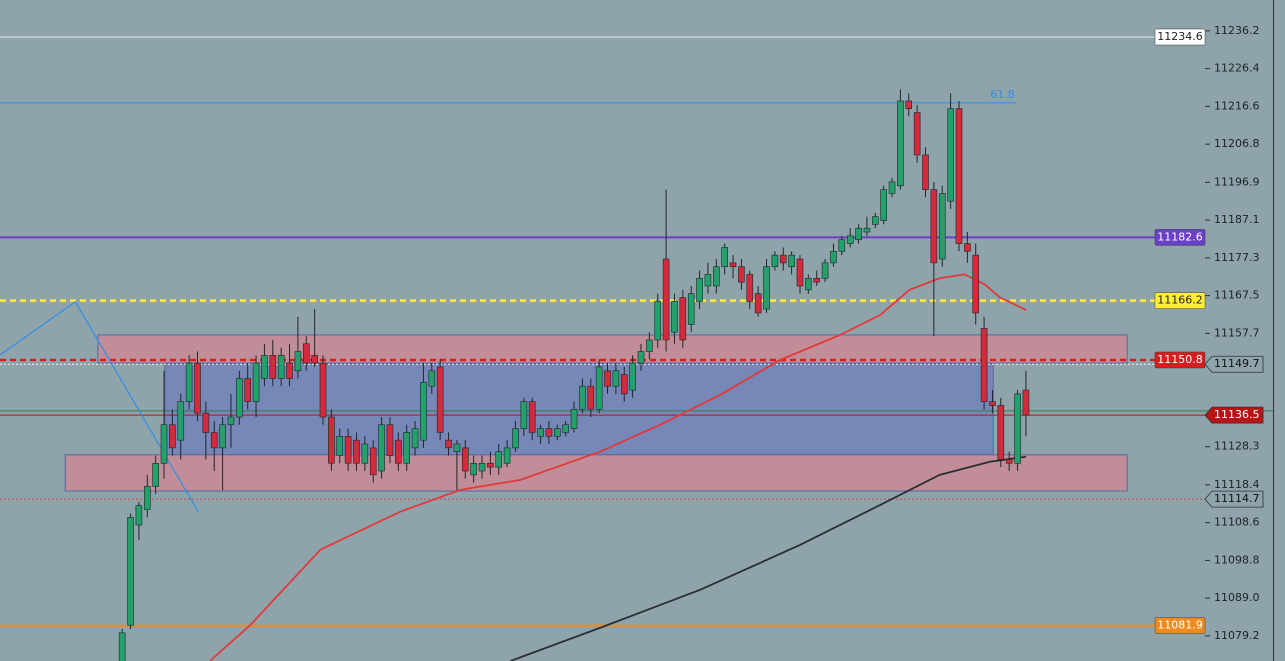 The height and width of the screenshot is (661, 1285). What do you see at coordinates (1237, 522) in the screenshot?
I see `y-tick-label: 11108.6` at bounding box center [1237, 522].